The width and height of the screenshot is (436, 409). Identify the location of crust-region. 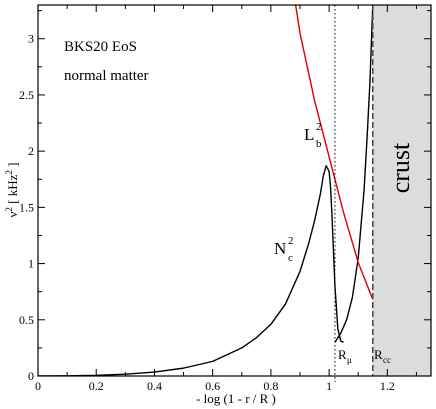
(401, 190).